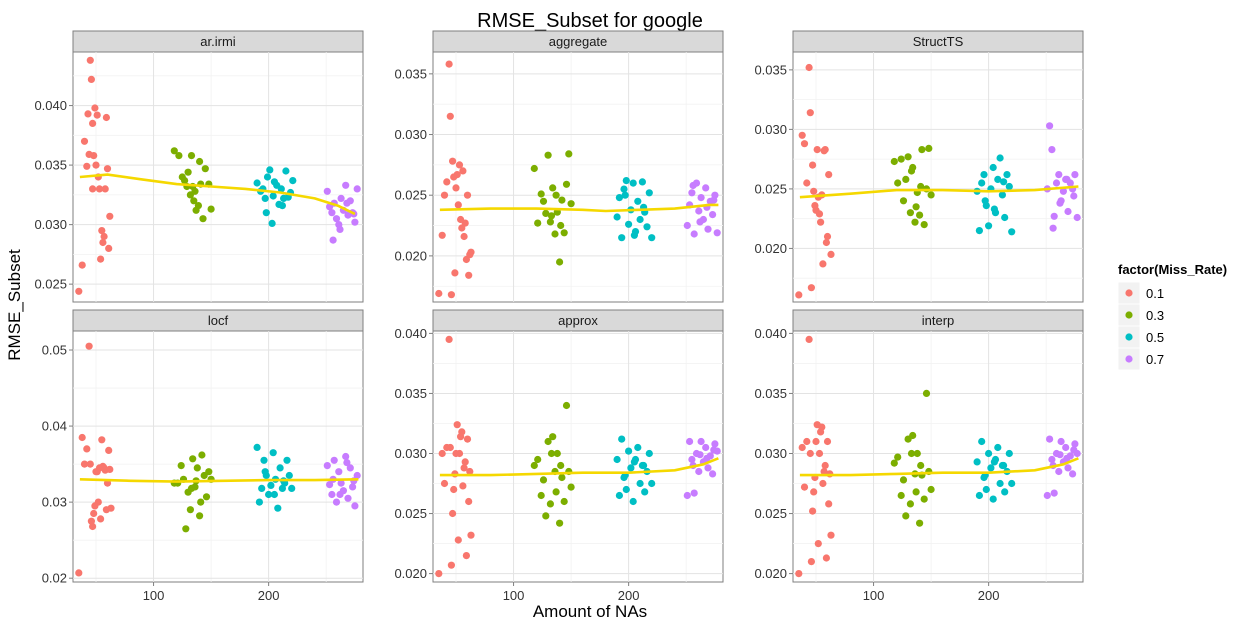 This screenshot has height=622, width=1257. Describe the element at coordinates (1140, 337) in the screenshot. I see `legend-key-0-5: 0.5` at that location.